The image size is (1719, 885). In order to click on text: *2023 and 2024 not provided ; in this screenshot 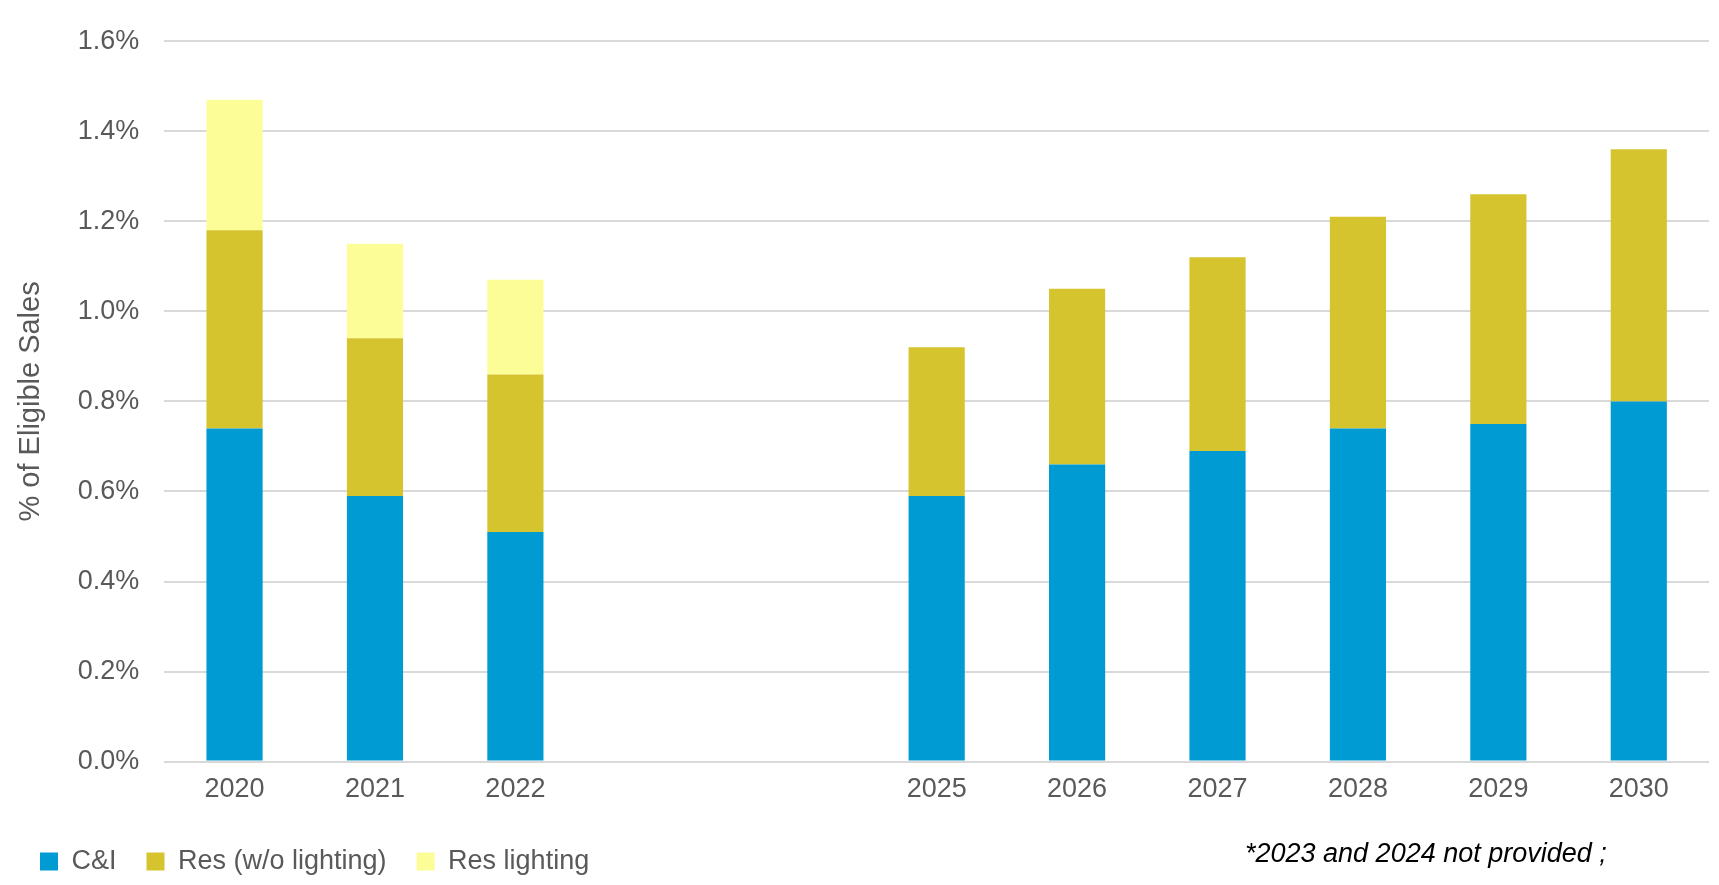, I will do `click(1426, 853)`.